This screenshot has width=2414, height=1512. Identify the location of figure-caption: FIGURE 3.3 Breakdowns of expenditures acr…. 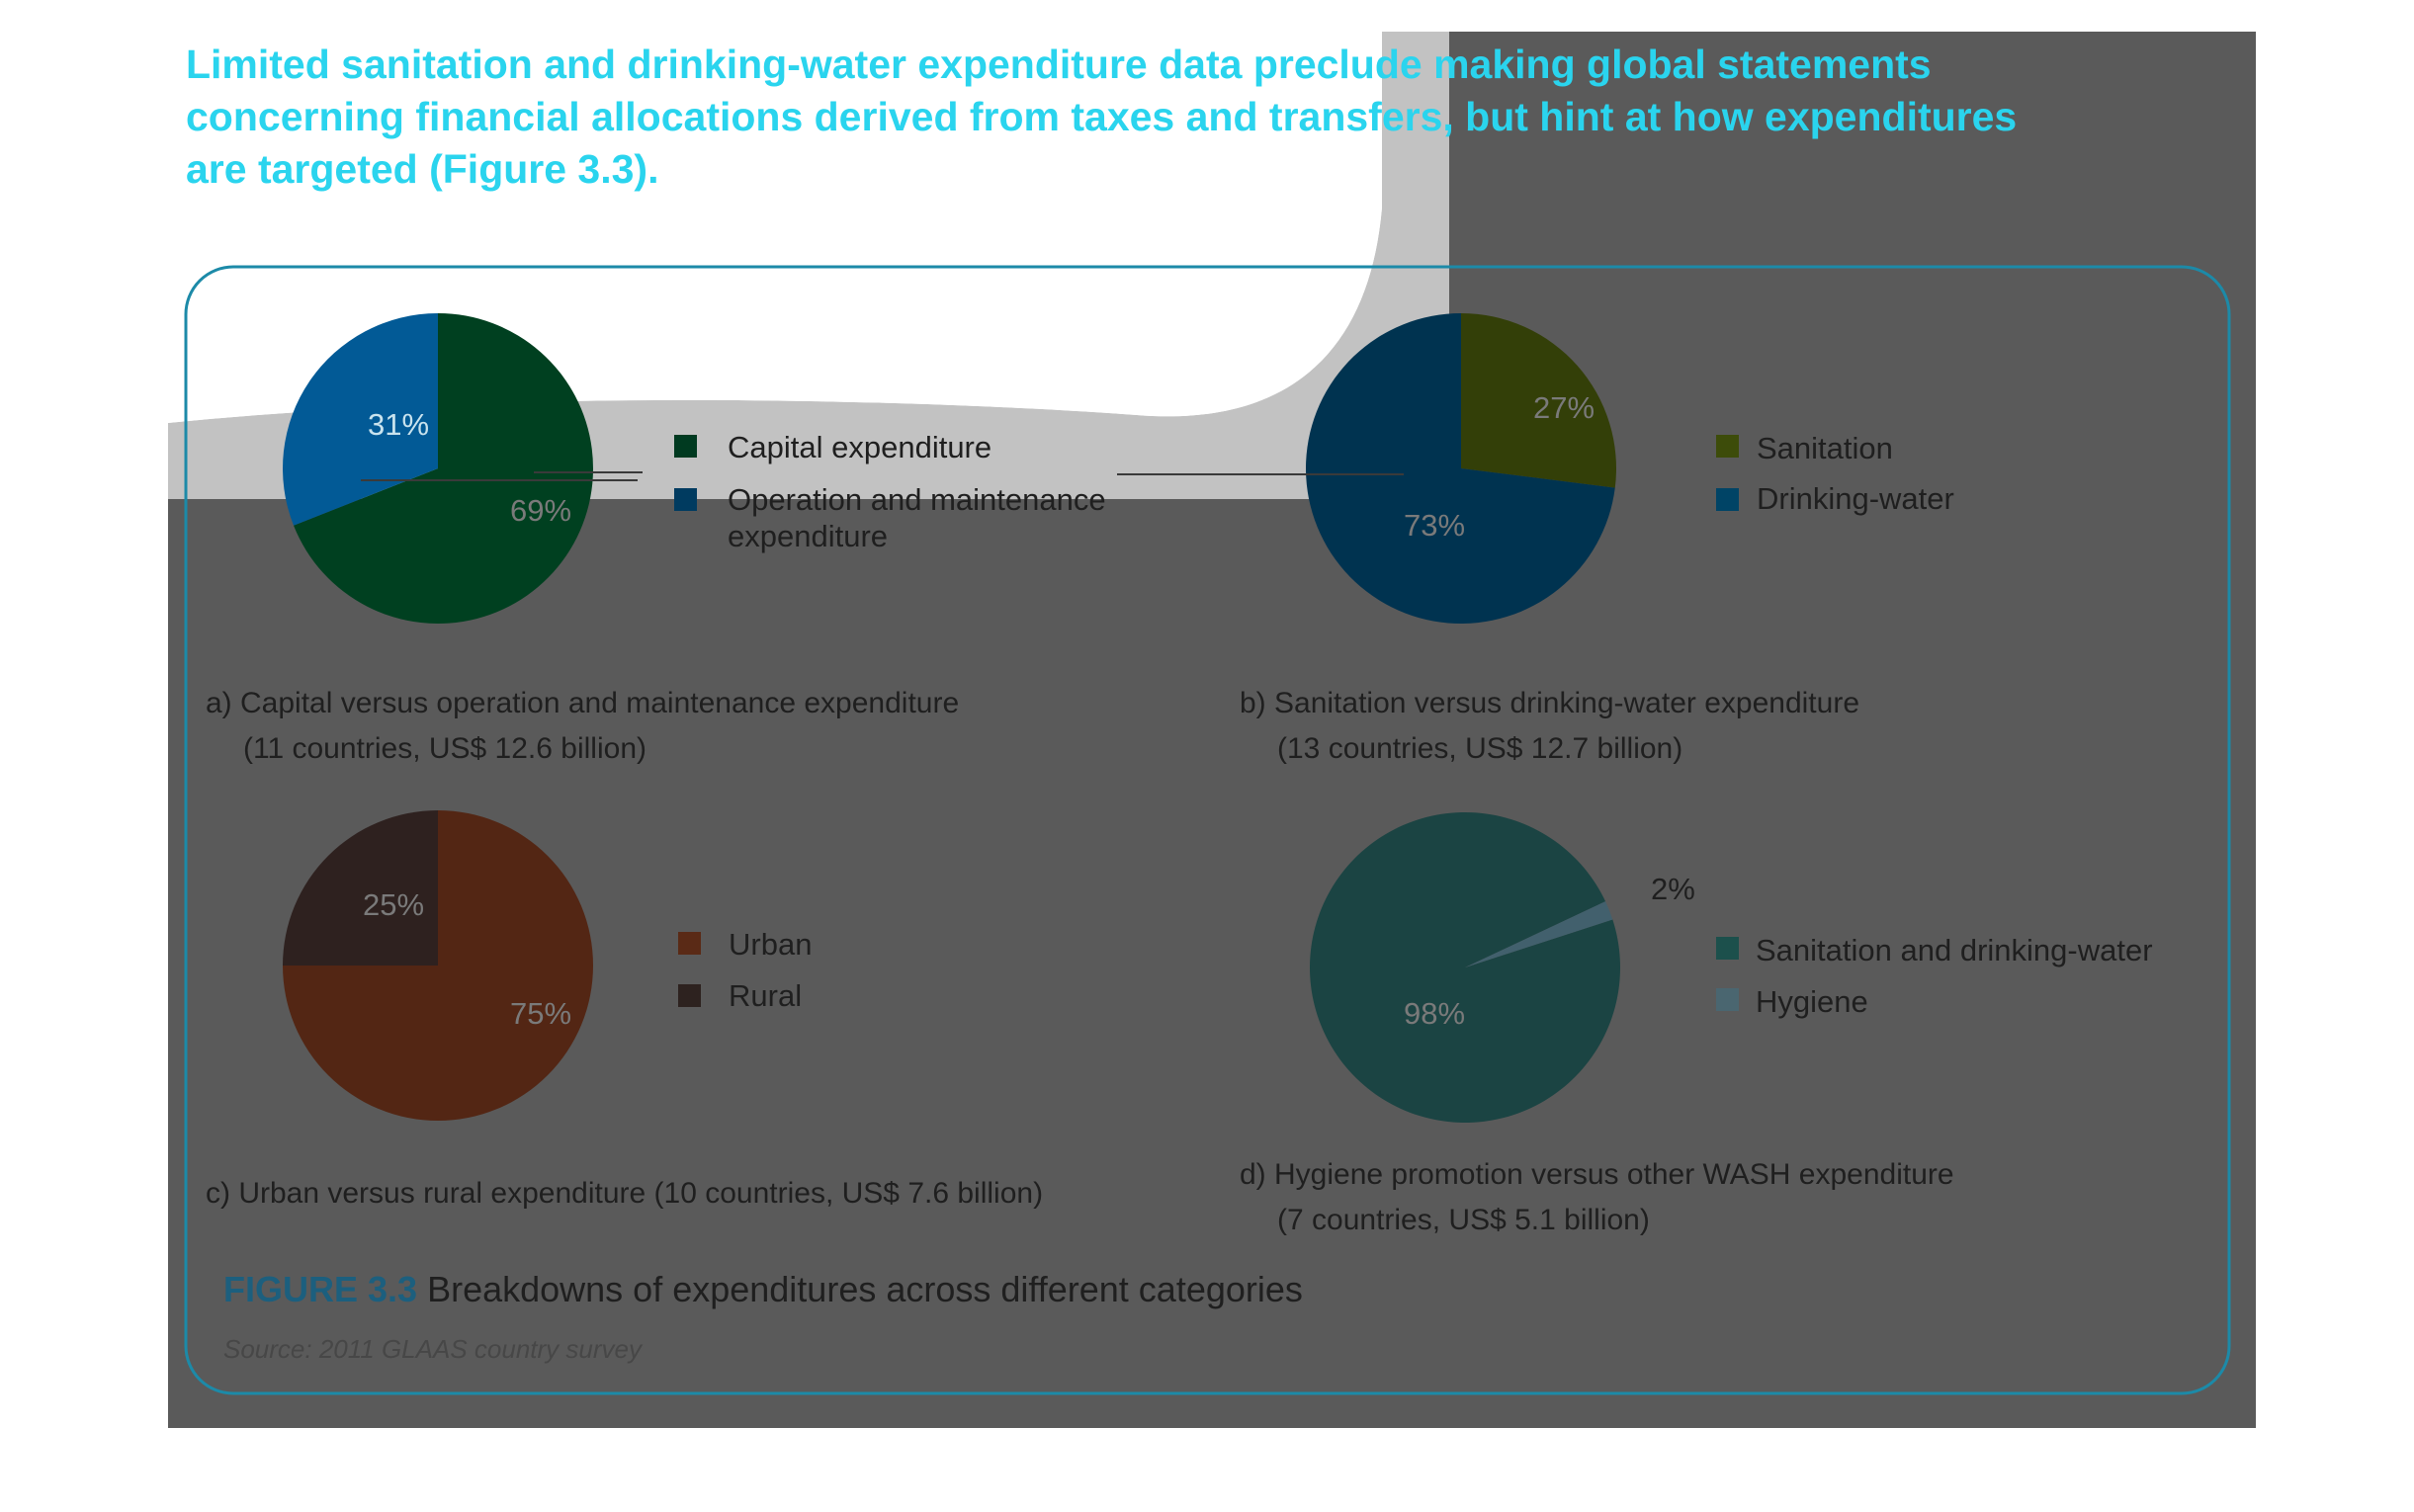
(763, 1289).